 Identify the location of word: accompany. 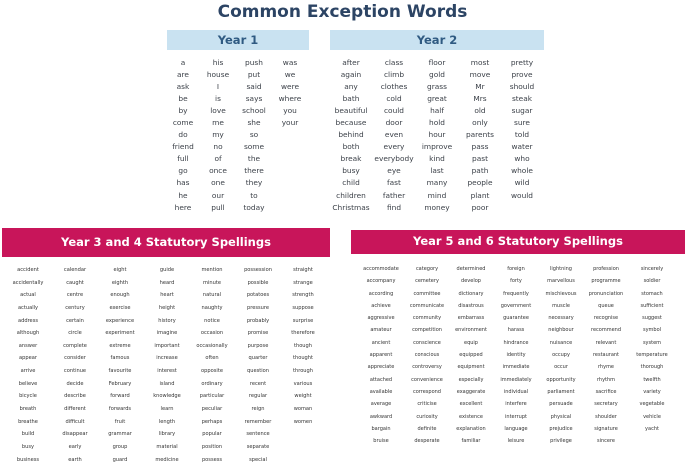
(381, 281).